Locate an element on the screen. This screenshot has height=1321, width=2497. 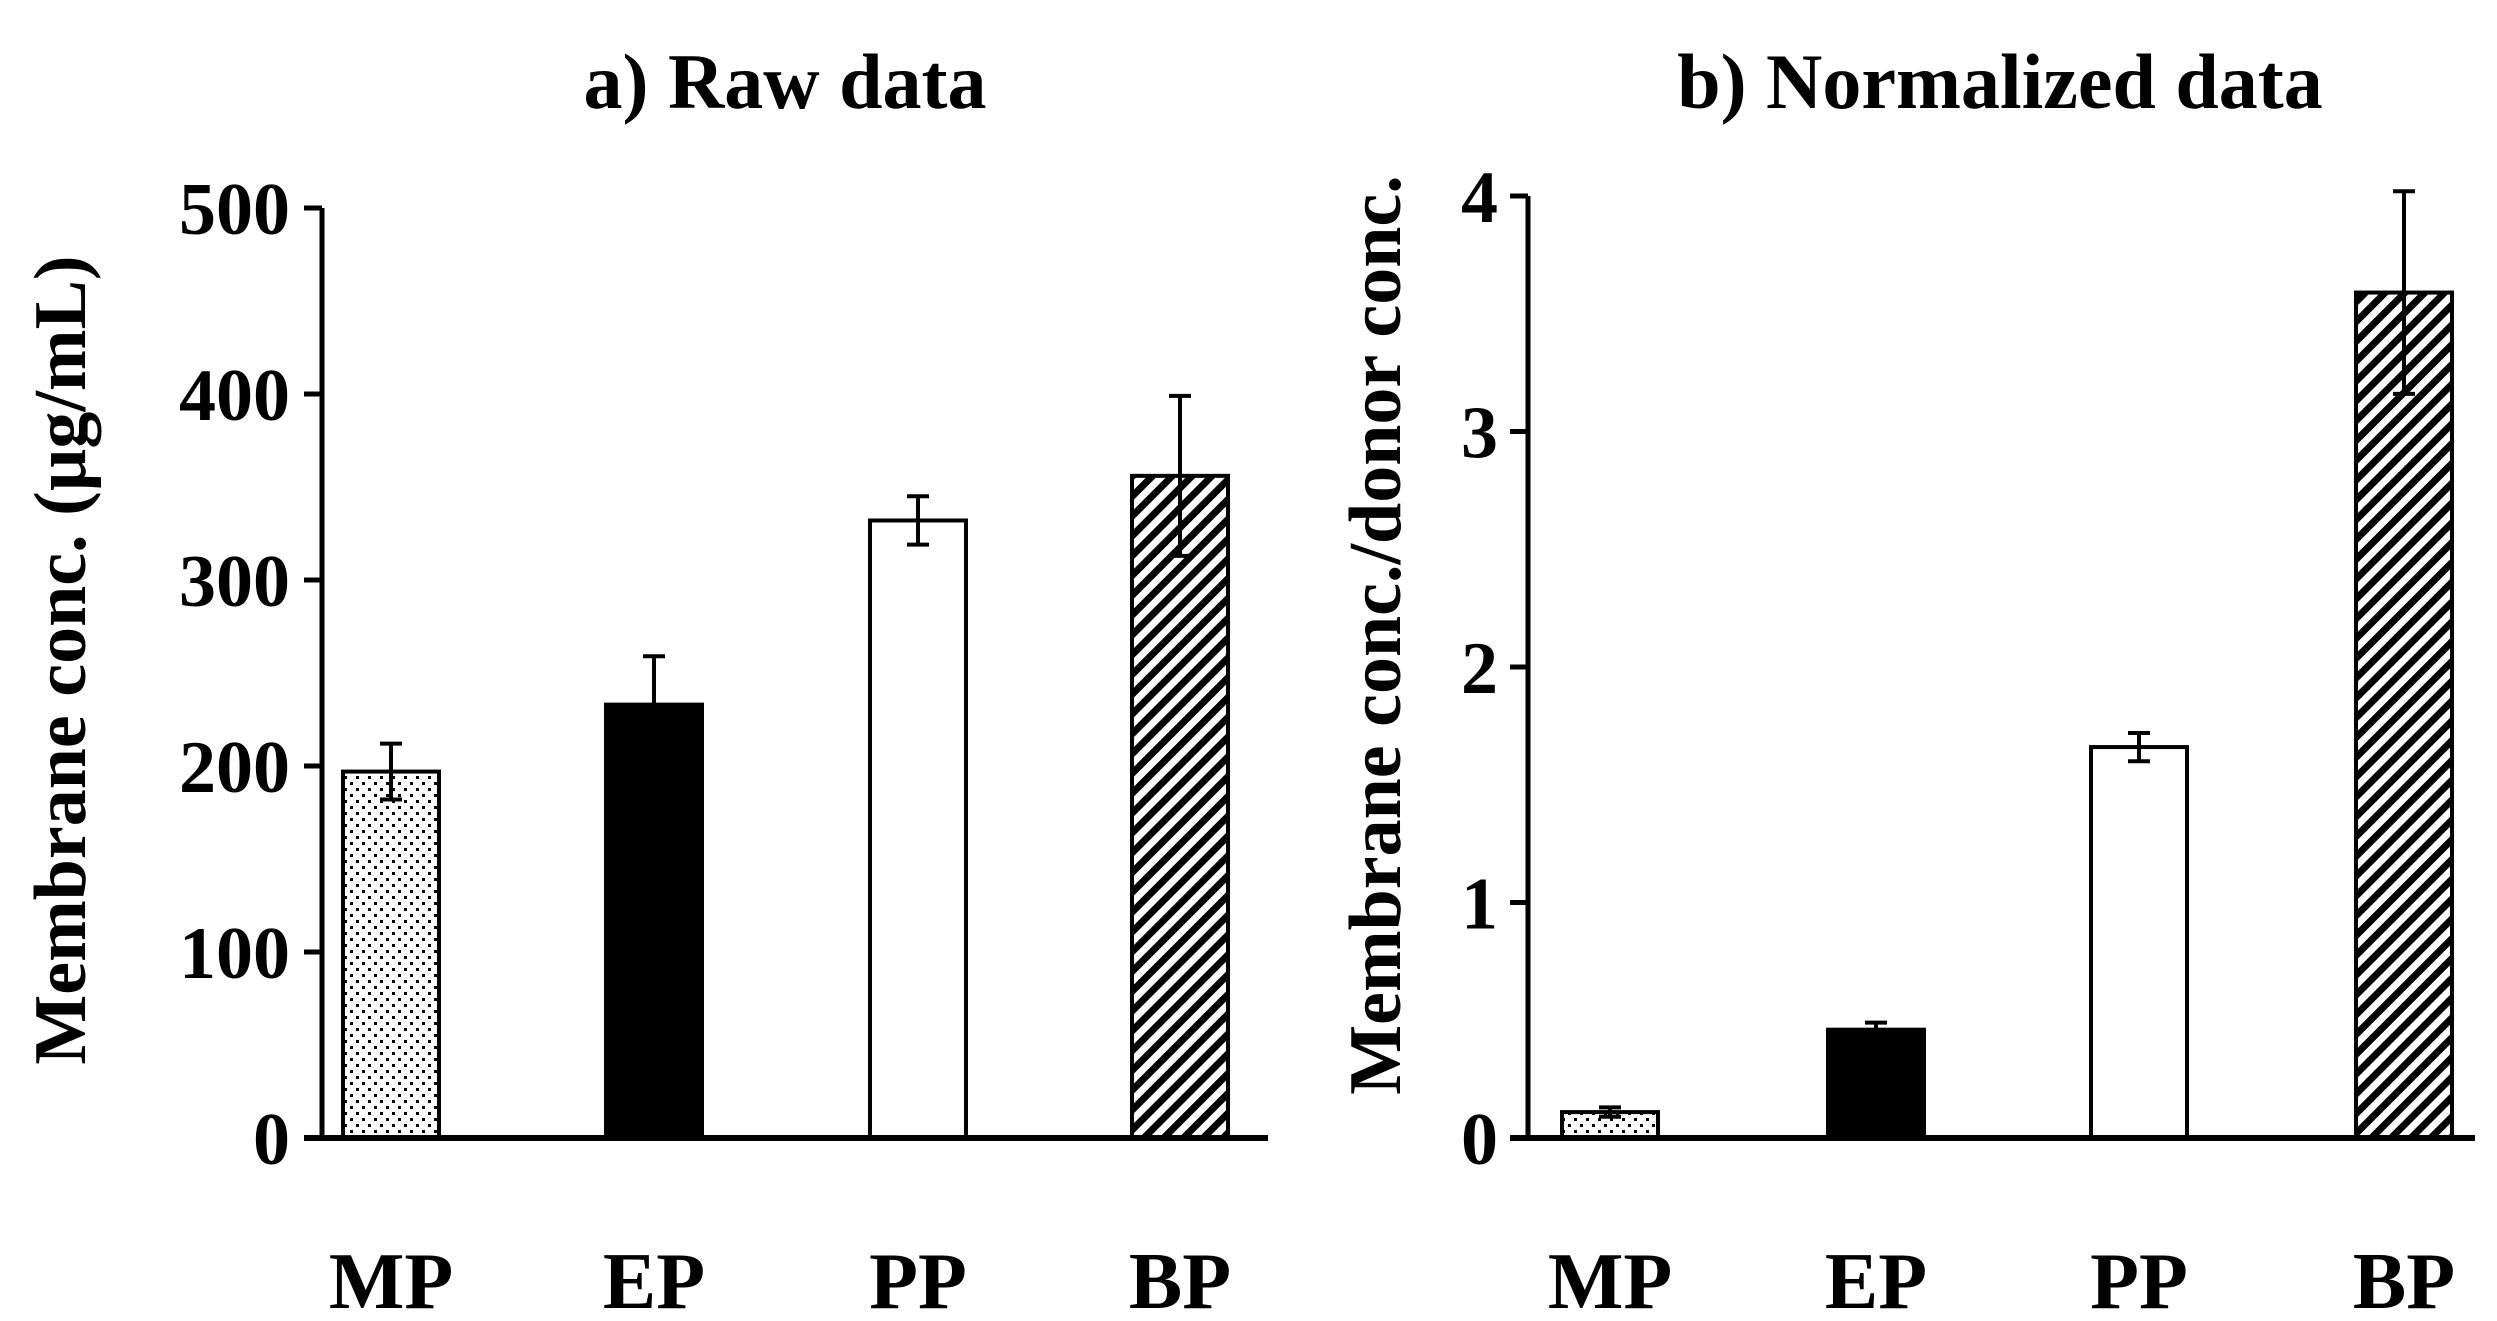
chart-title-normalized: b) Normalized data is located at coordinates (2000, 81).